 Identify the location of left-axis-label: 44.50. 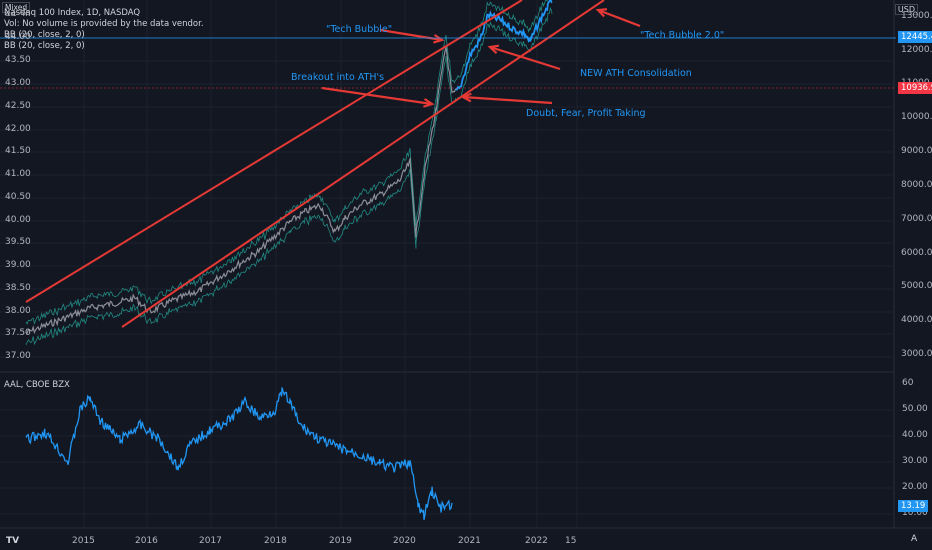
(18, 13).